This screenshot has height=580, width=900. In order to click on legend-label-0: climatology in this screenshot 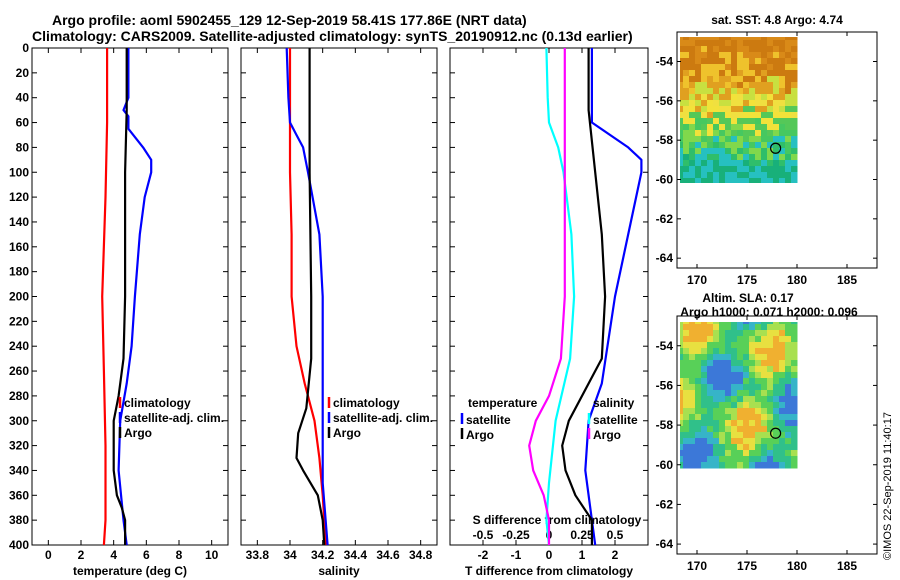, I will do `click(366, 403)`.